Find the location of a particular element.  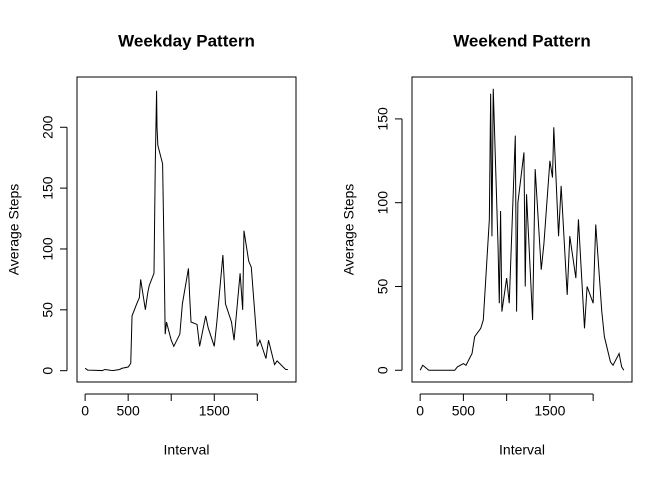

chart-title: Weekday Pattern is located at coordinates (186, 40).